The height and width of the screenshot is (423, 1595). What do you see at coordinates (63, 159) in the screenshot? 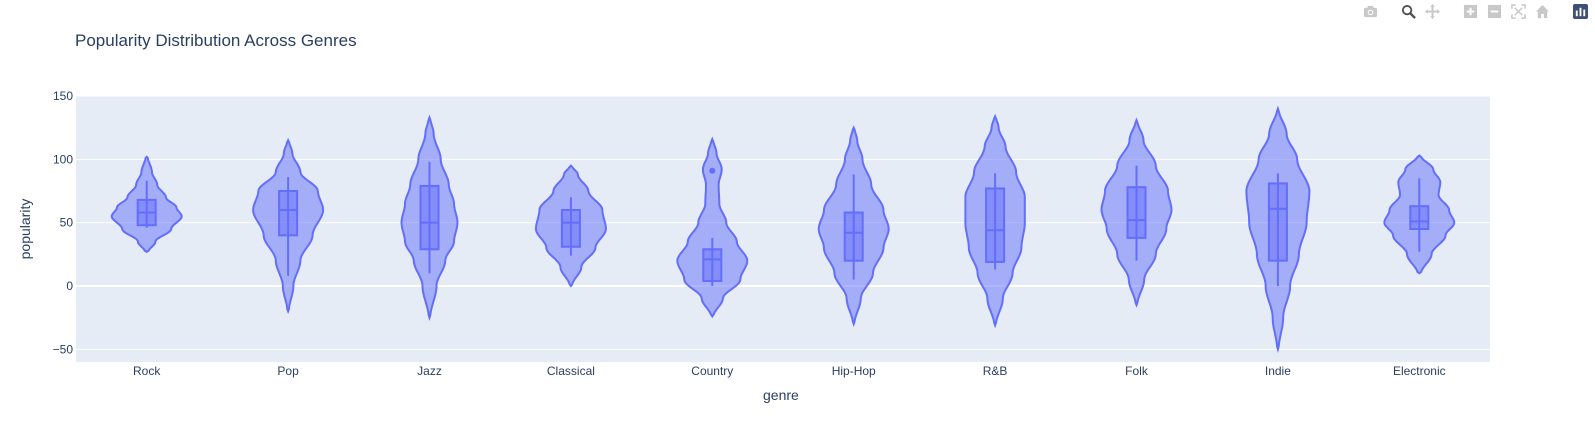
I see `y-tick-label: 100` at bounding box center [63, 159].